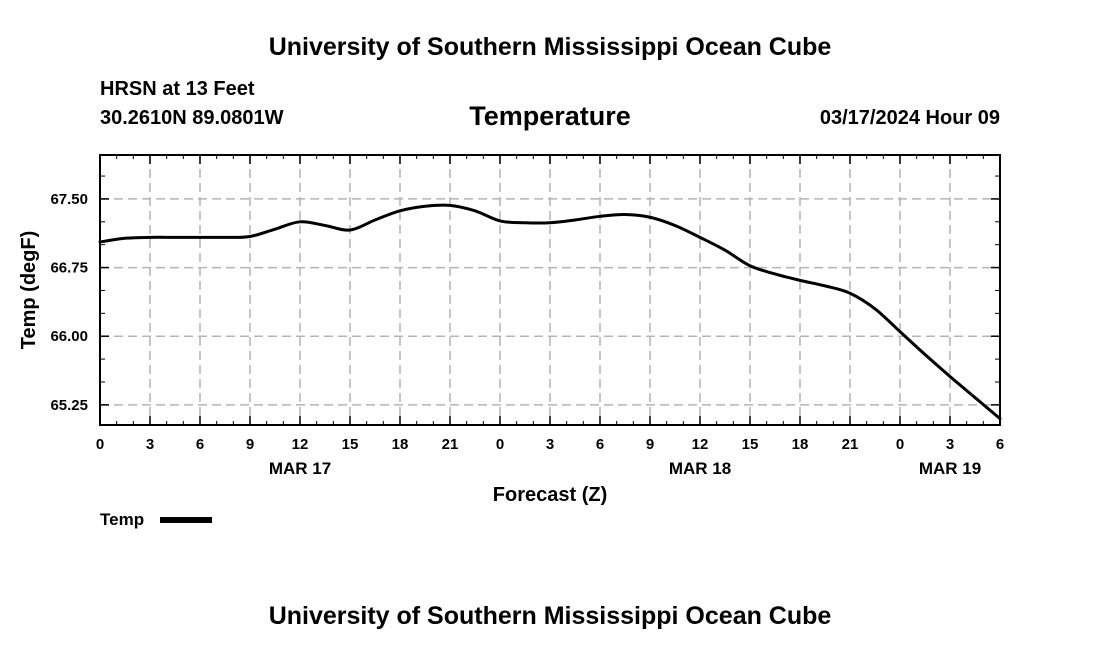 This screenshot has width=1100, height=650. Describe the element at coordinates (192, 118) in the screenshot. I see `coordinates-label: 30.2610N 89.0801W` at that location.